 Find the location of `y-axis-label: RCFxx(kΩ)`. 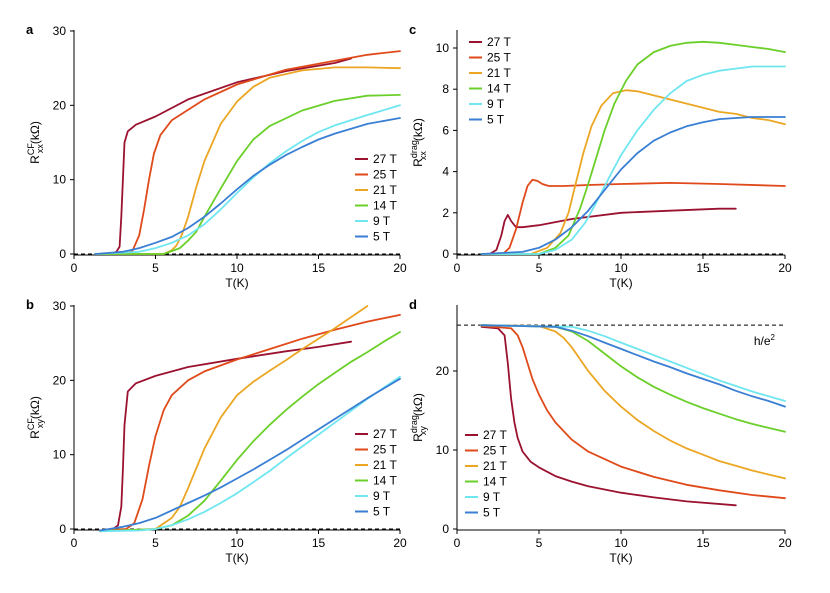

y-axis-label: RCFxx(kΩ) is located at coordinates (35, 142).